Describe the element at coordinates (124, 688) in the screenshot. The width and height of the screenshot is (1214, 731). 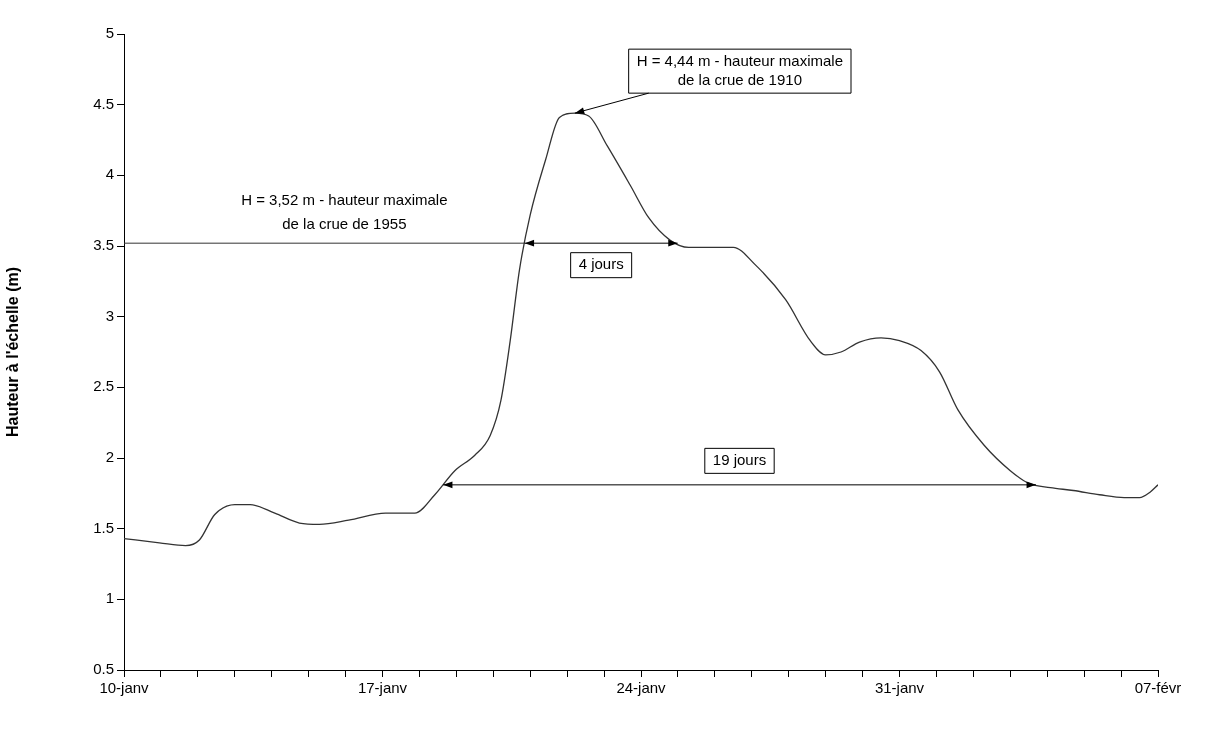
I see `x-tick-label: 10-janv` at that location.